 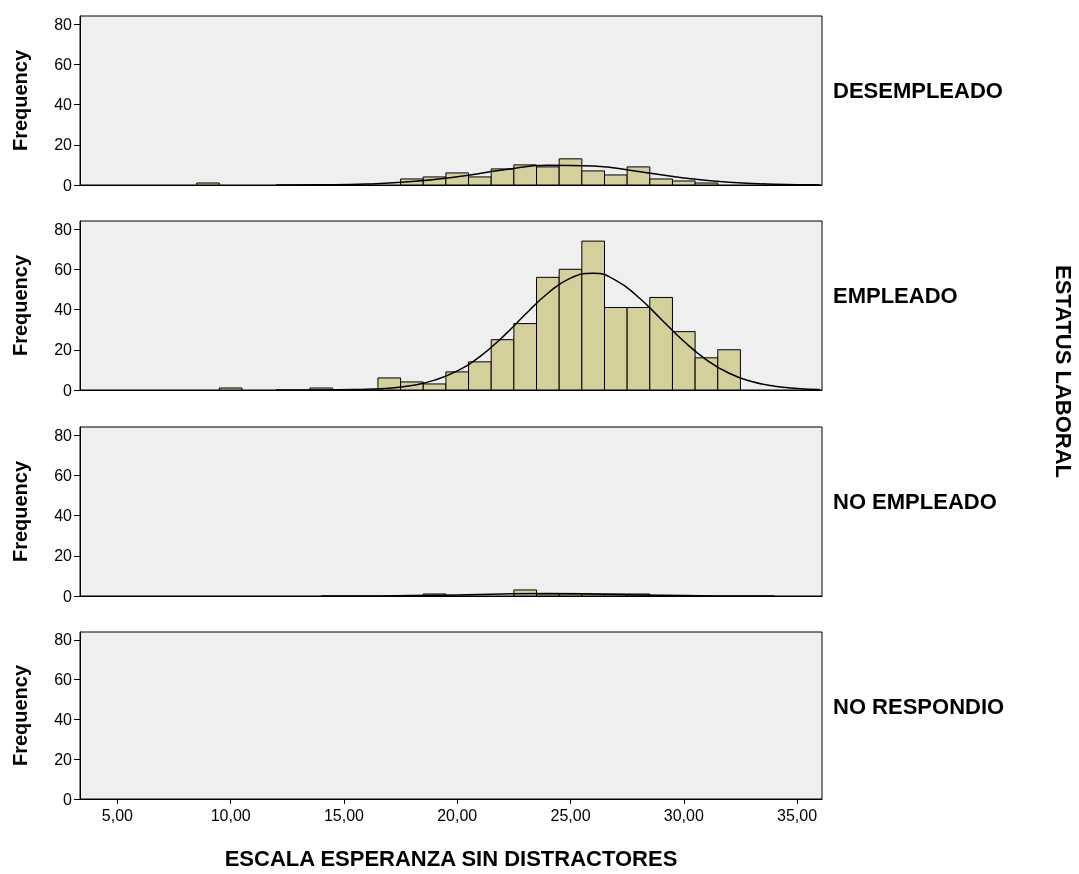 I want to click on text: NO RESPONDIO, so click(x=919, y=706).